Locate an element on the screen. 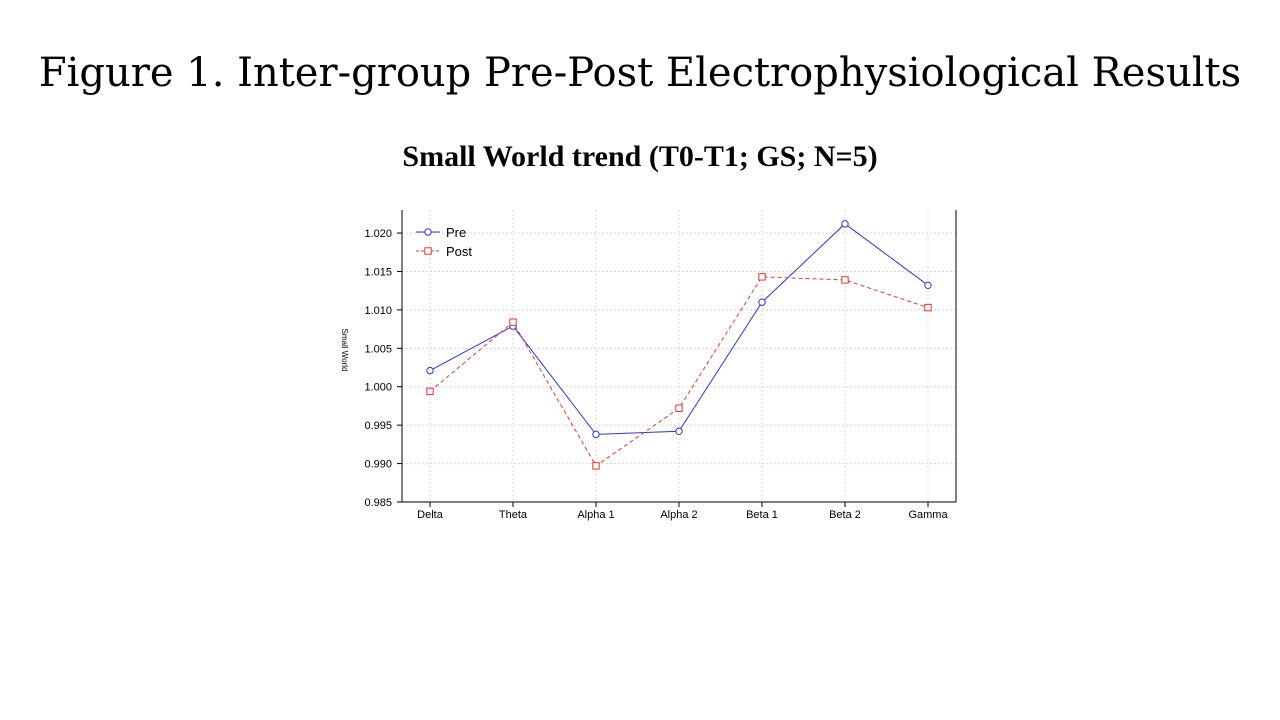 The width and height of the screenshot is (1280, 720). legend: Pre Post is located at coordinates (444, 242).